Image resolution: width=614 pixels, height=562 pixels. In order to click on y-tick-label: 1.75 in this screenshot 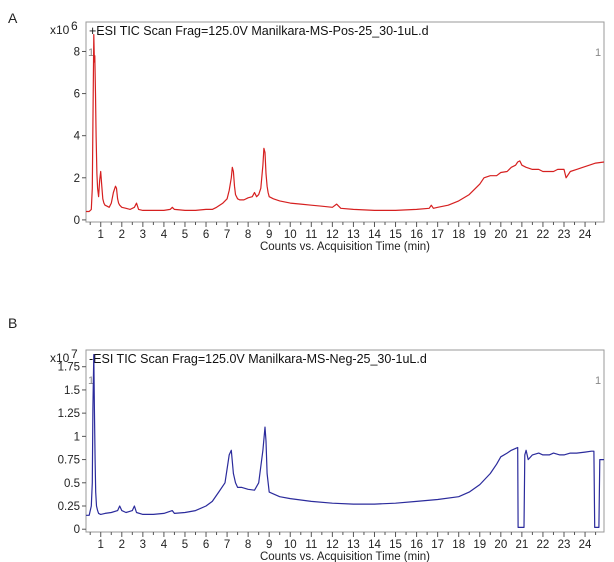, I will do `click(69, 368)`.